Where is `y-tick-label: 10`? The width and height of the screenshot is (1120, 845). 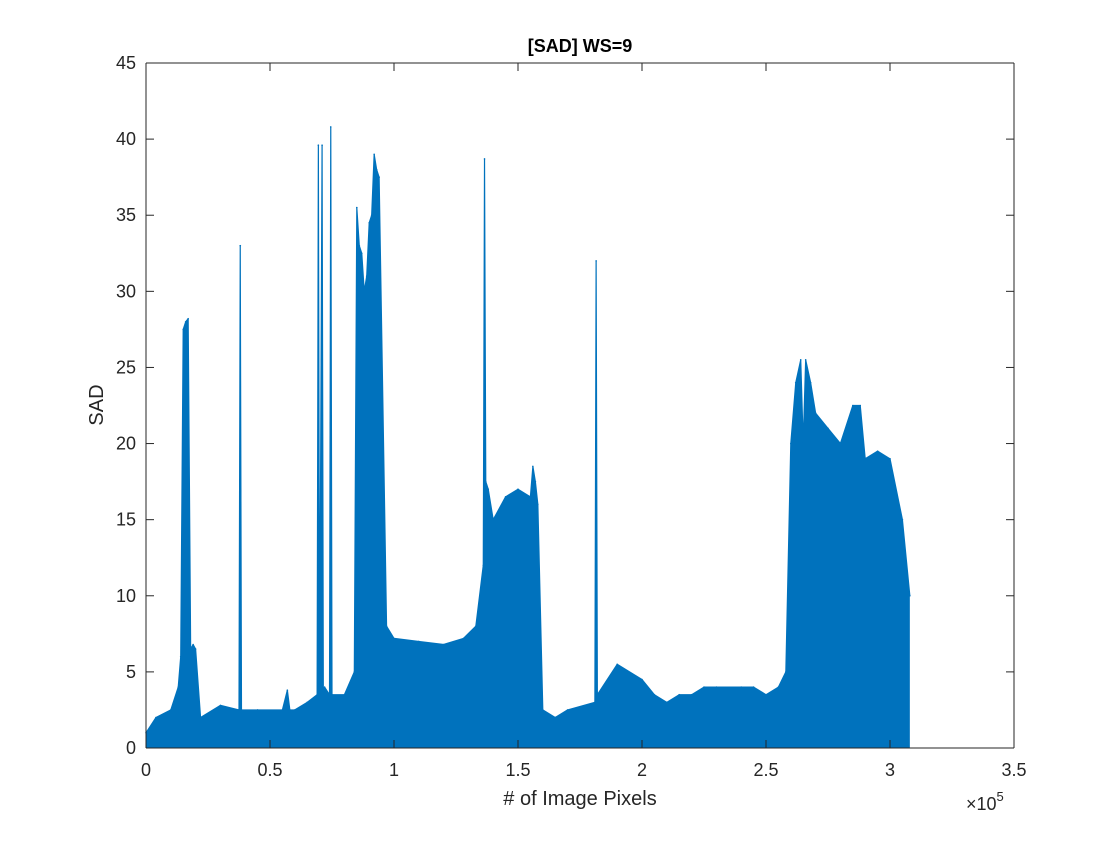 y-tick-label: 10 is located at coordinates (126, 596).